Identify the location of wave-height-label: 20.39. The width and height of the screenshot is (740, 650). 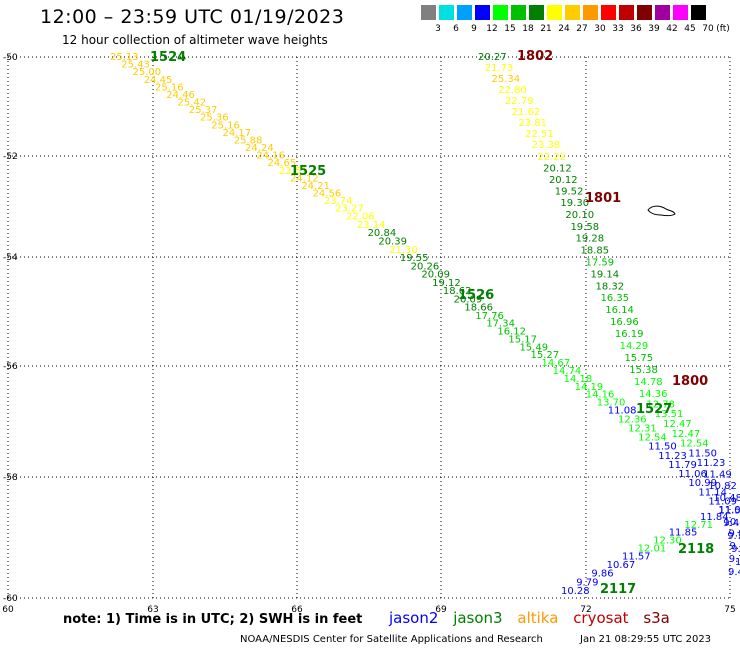
(392, 241).